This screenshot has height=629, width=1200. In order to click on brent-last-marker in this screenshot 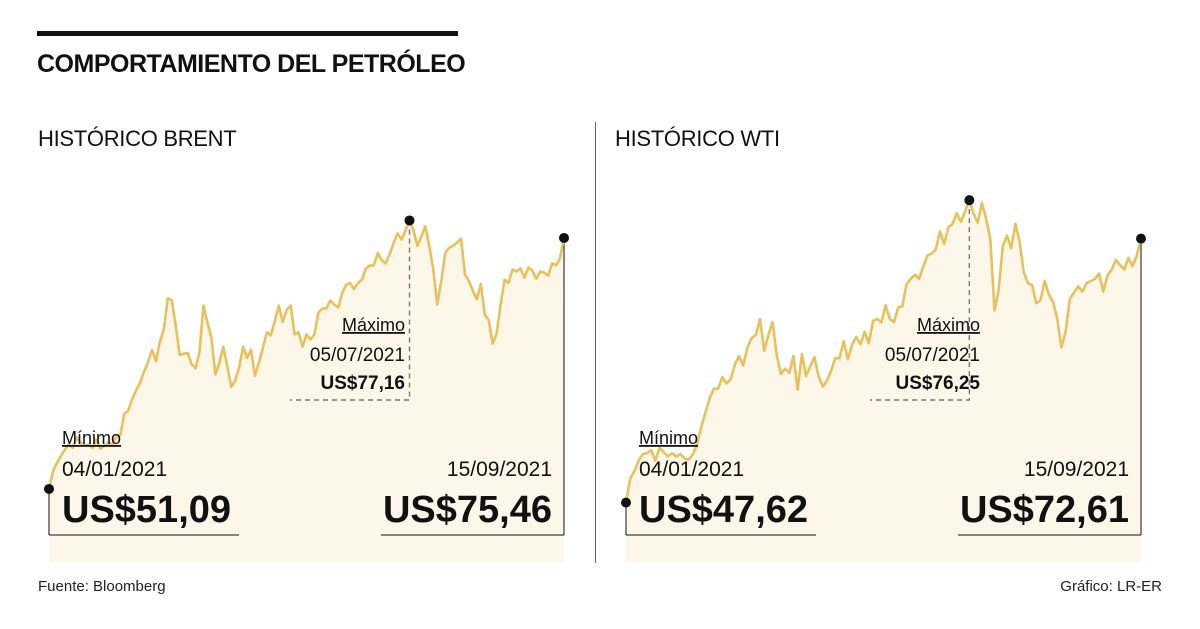, I will do `click(564, 237)`.